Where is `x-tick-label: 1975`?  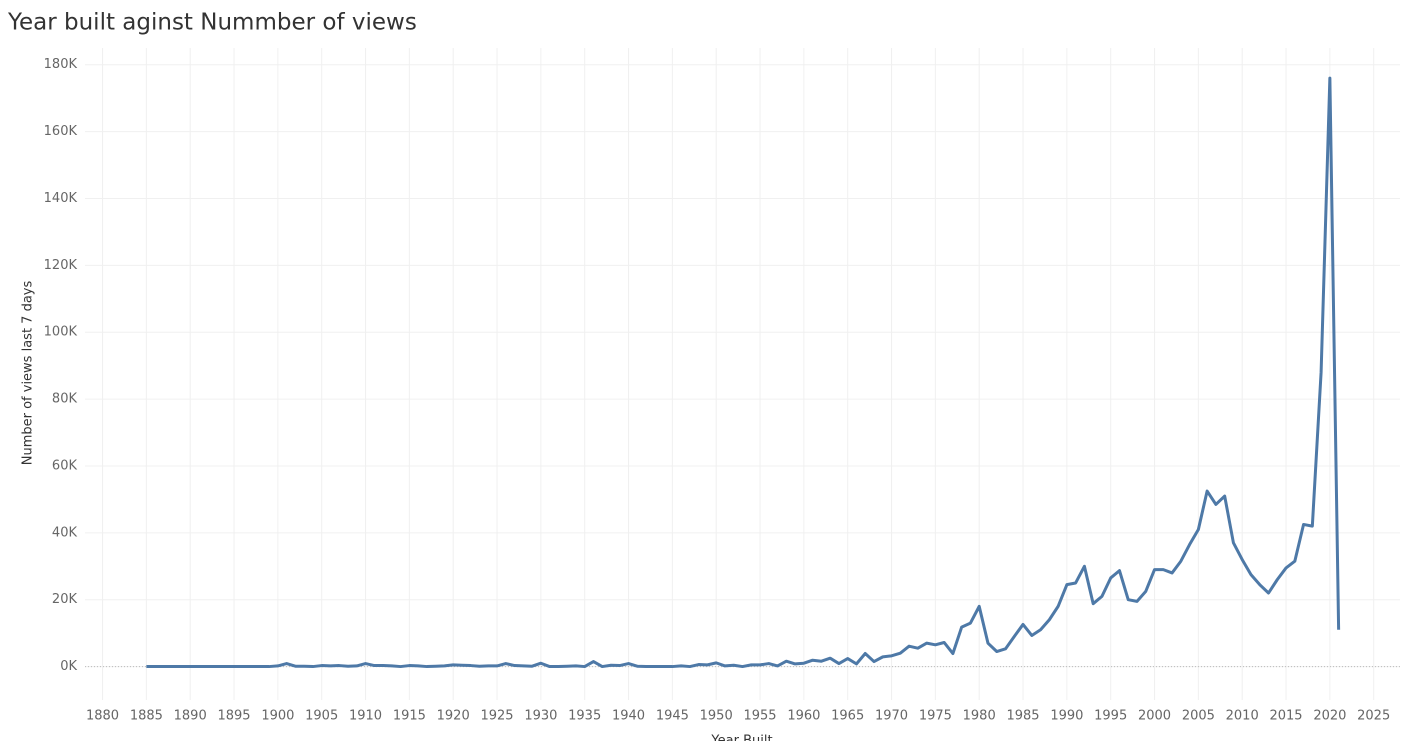 x-tick-label: 1975 is located at coordinates (935, 716).